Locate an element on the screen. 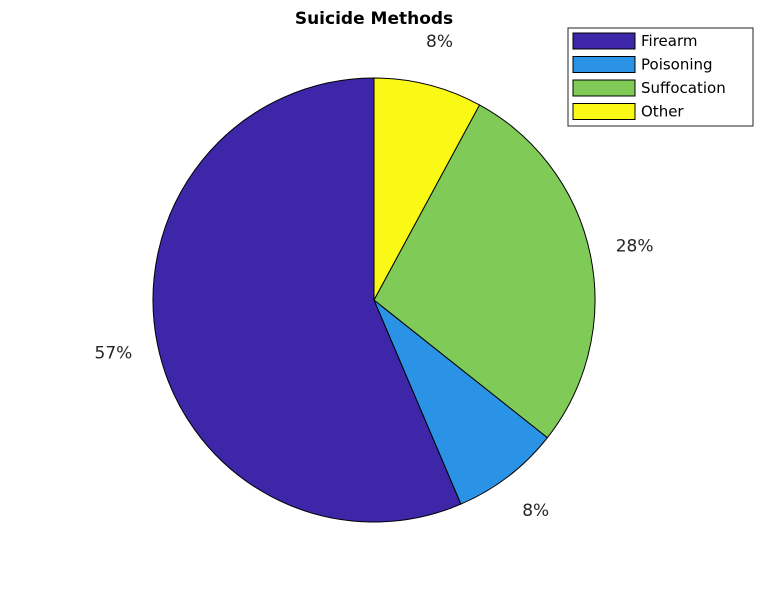  legend-swatch-suffocation is located at coordinates (604, 88).